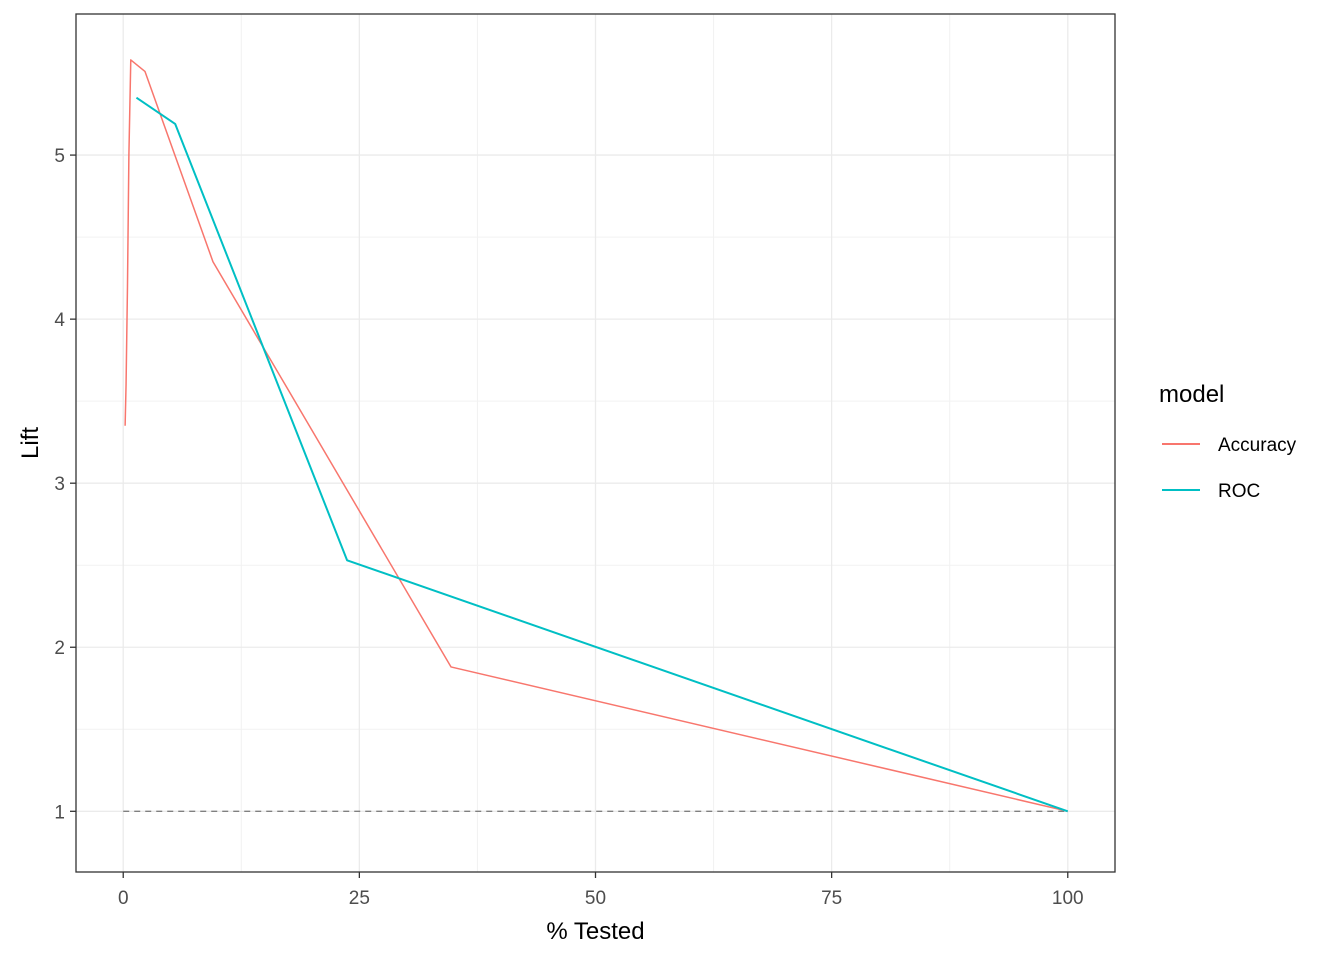  Describe the element at coordinates (1239, 491) in the screenshot. I see `legend-label-roc: ROC` at that location.